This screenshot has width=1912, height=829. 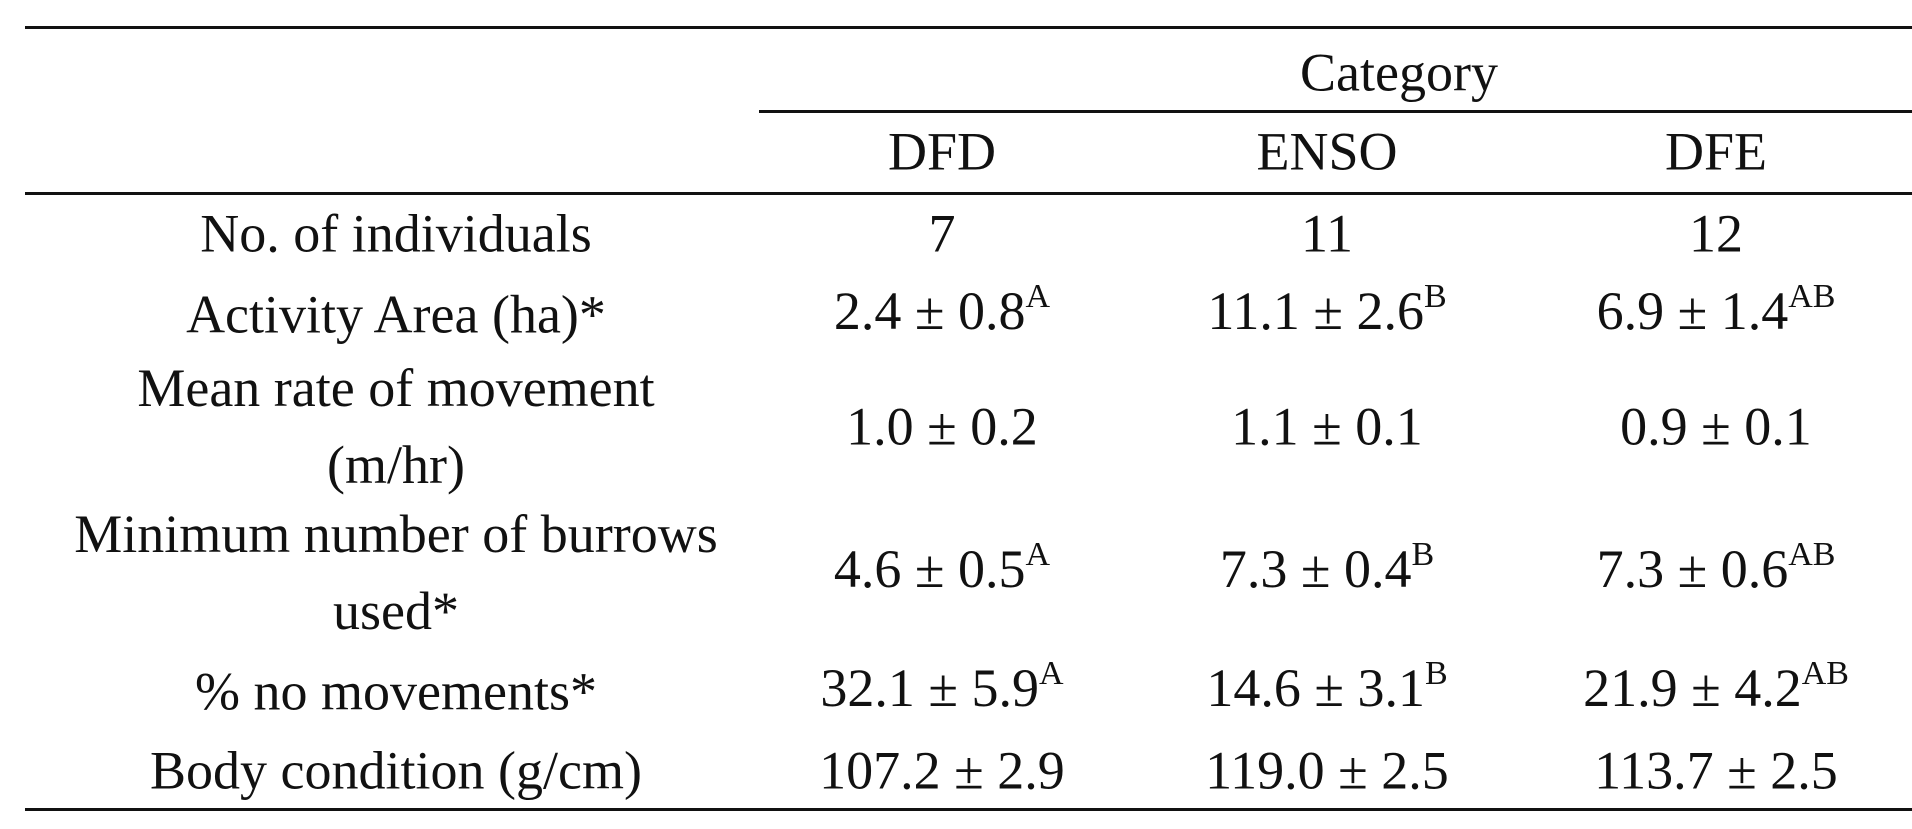 What do you see at coordinates (1692, 569) in the screenshot?
I see `cell-value: 7.3 ± 0.6` at bounding box center [1692, 569].